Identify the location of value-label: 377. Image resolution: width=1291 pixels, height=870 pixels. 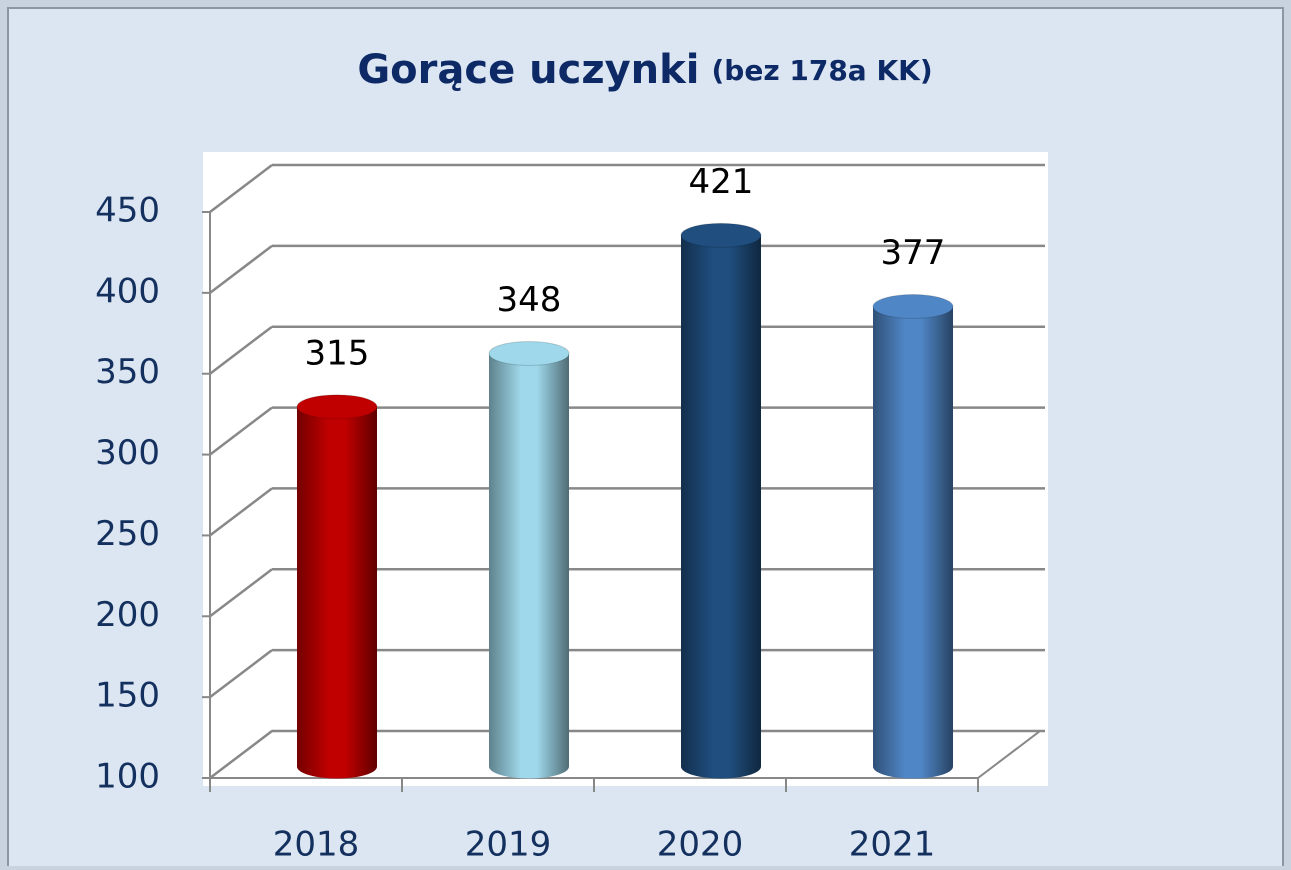
(913, 253).